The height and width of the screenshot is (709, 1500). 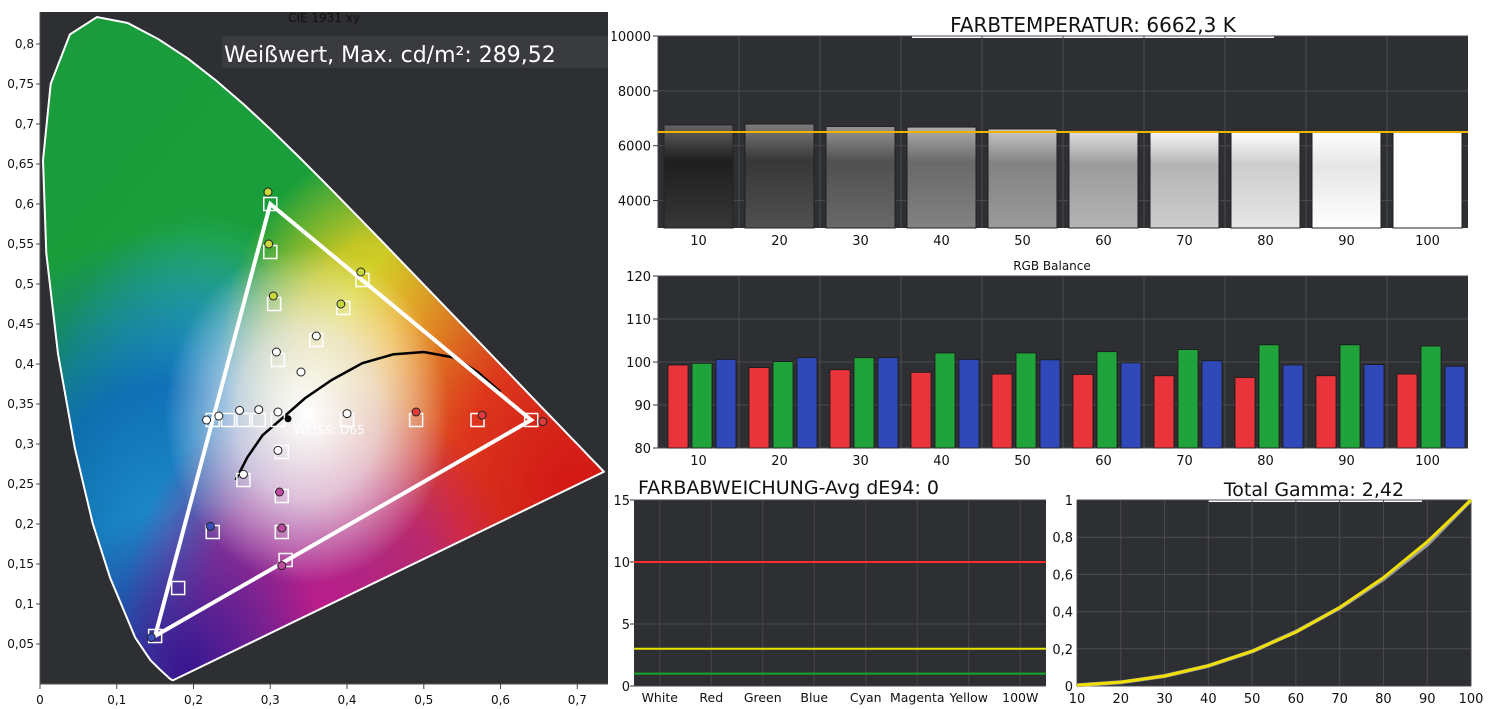 I want to click on ct-title: FARBTEMPERATUR: 6662,3 K, so click(x=1093, y=25).